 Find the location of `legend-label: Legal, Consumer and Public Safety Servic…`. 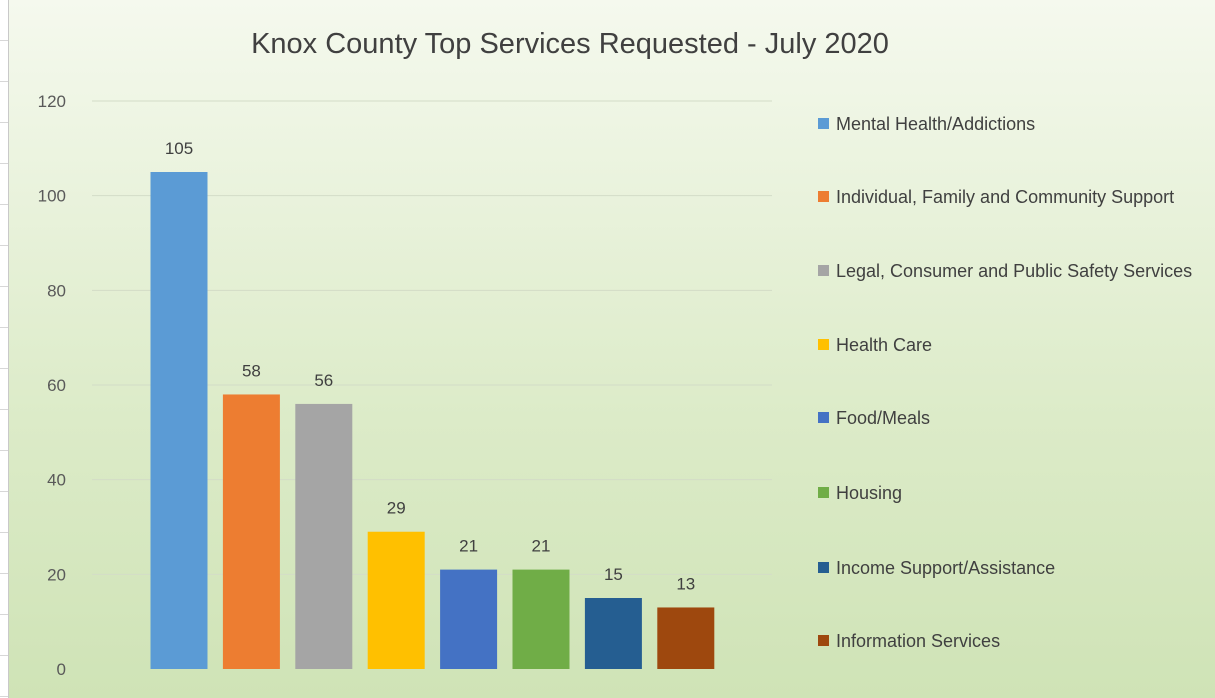

legend-label: Legal, Consumer and Public Safety Servic… is located at coordinates (1014, 271).